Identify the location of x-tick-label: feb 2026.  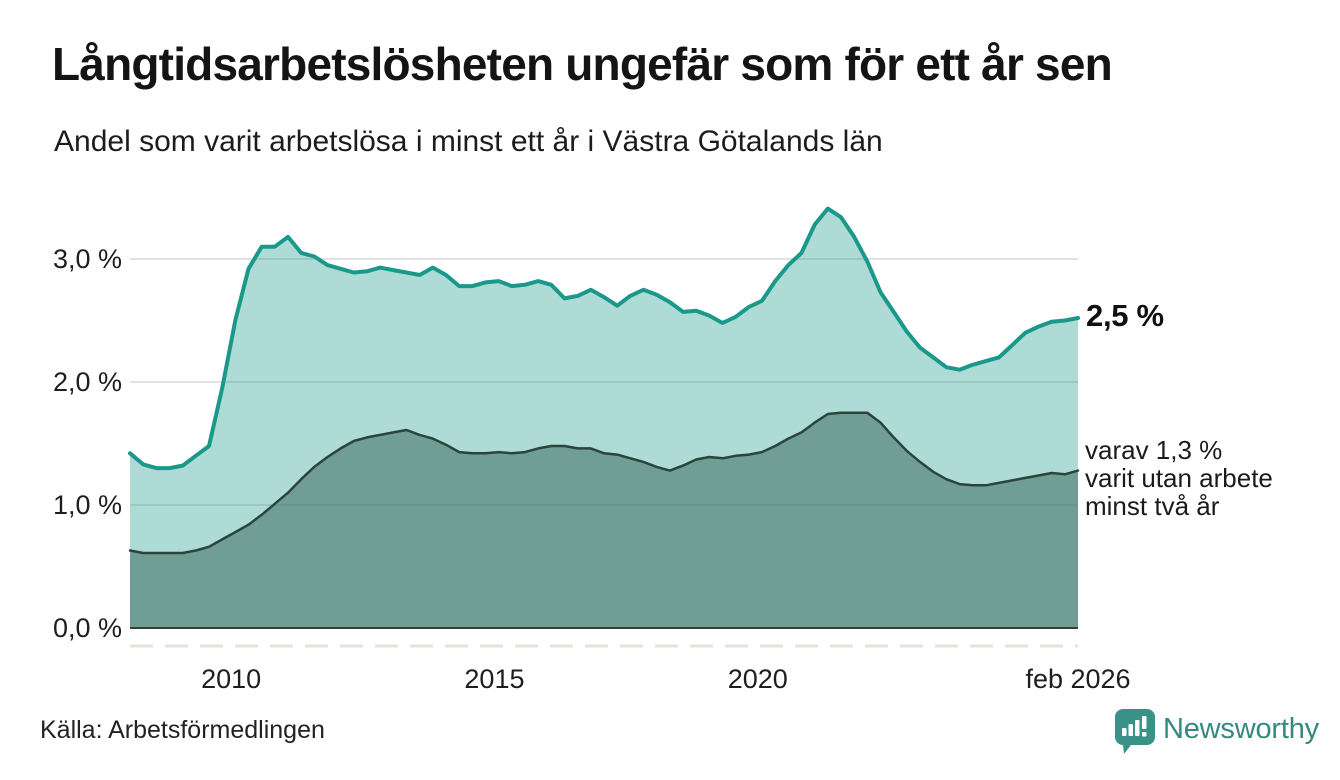
(1077, 679).